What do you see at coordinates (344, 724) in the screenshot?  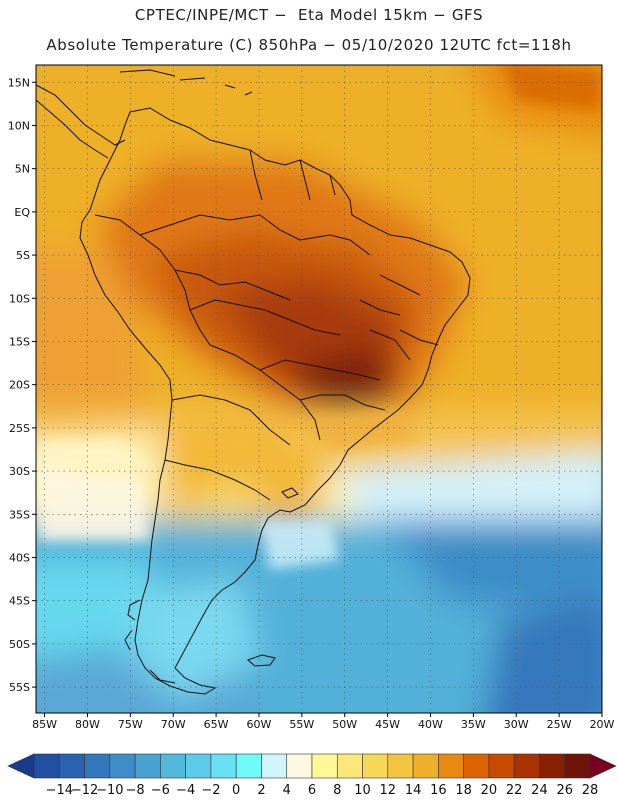 I see `lon-tick-label: 50W` at bounding box center [344, 724].